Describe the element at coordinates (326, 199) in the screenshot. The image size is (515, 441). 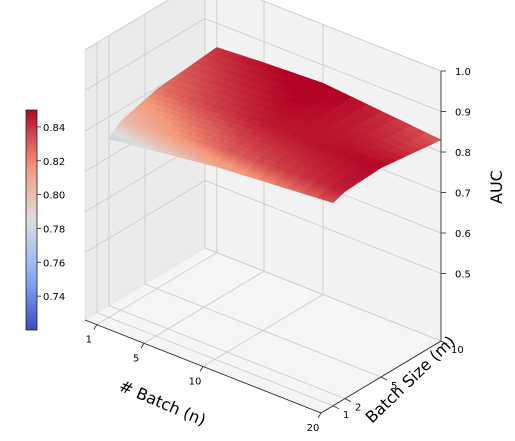
I see `surface-patch` at that location.